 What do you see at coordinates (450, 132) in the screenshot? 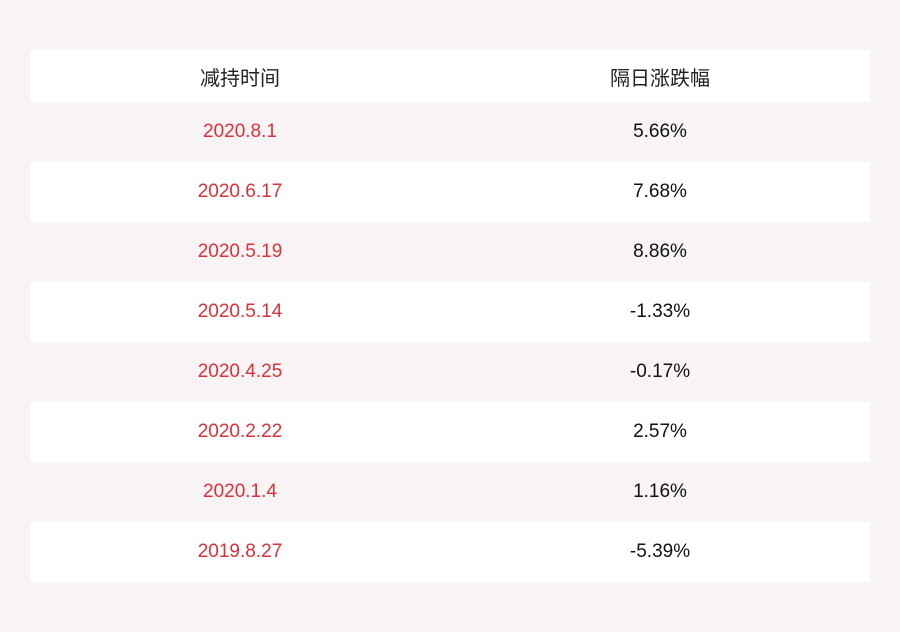
I see `table-row: 2020.8.1 5.66%` at bounding box center [450, 132].